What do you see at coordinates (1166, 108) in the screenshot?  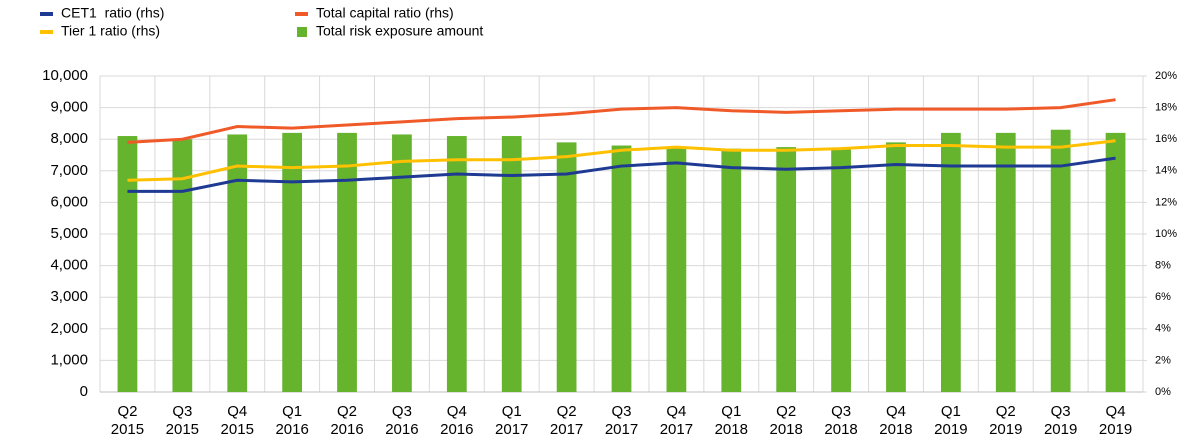 I see `y2-tick-label: 18%` at bounding box center [1166, 108].